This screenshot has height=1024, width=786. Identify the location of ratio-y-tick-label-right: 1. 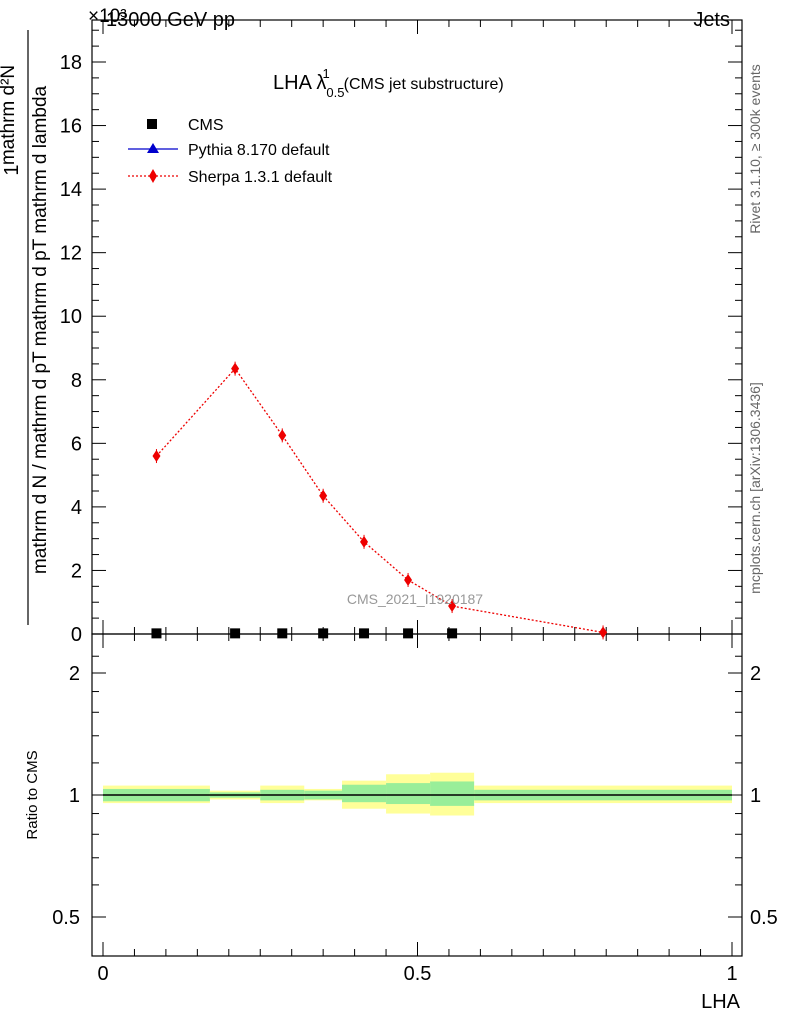
(755, 796).